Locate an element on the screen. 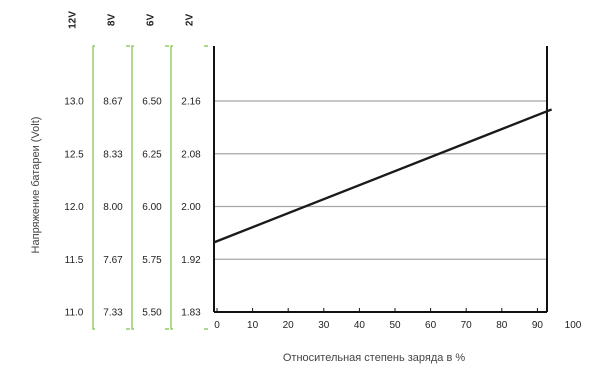  x-tick-label: 10 is located at coordinates (253, 325).